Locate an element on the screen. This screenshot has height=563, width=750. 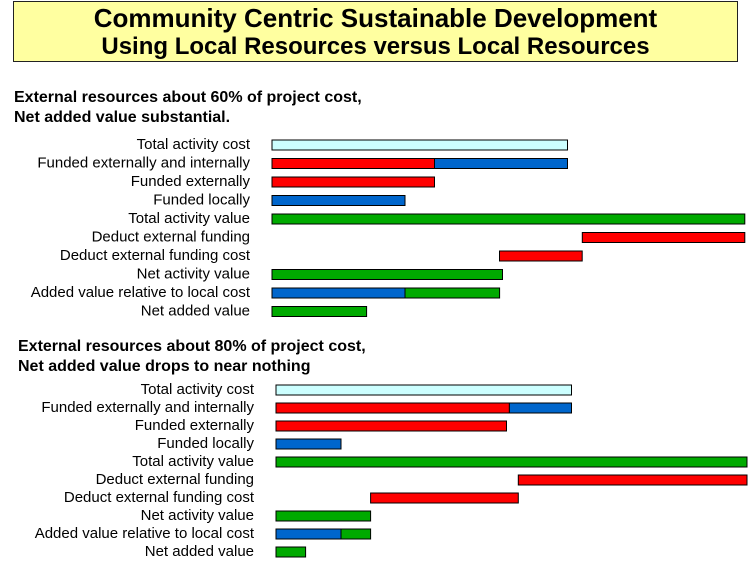
chart-1-row-label: Deduct external funding is located at coordinates (171, 237).